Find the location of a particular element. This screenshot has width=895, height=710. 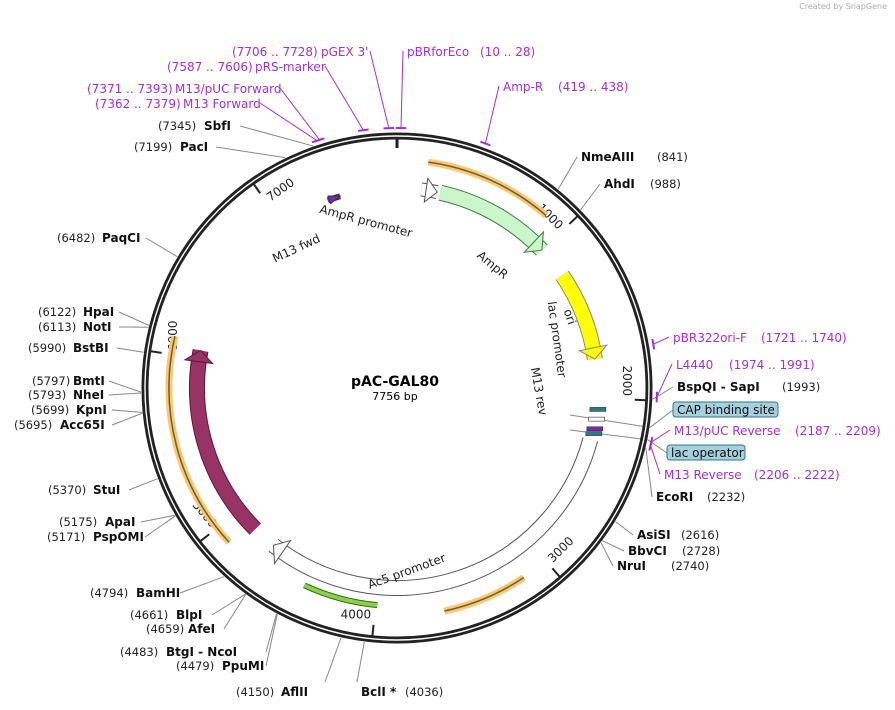

primer-site: L4440 (1974 .. 1991) is located at coordinates (735, 380).